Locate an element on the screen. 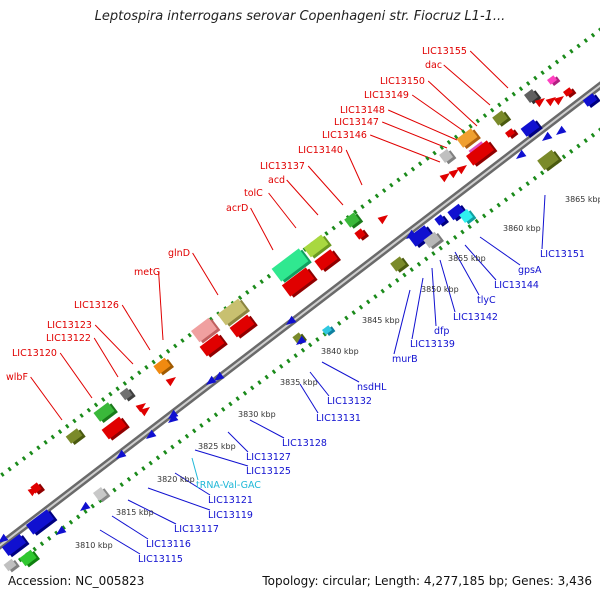  gene-label-lic13123: LIC13123 is located at coordinates (69, 325).